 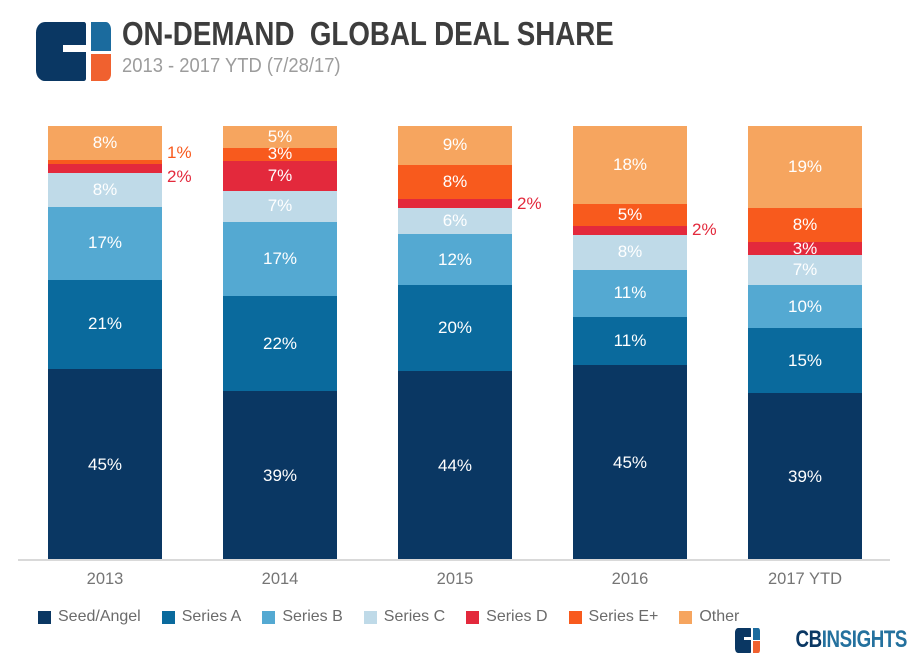 I want to click on legend-item-Series B: Series B, so click(x=302, y=617).